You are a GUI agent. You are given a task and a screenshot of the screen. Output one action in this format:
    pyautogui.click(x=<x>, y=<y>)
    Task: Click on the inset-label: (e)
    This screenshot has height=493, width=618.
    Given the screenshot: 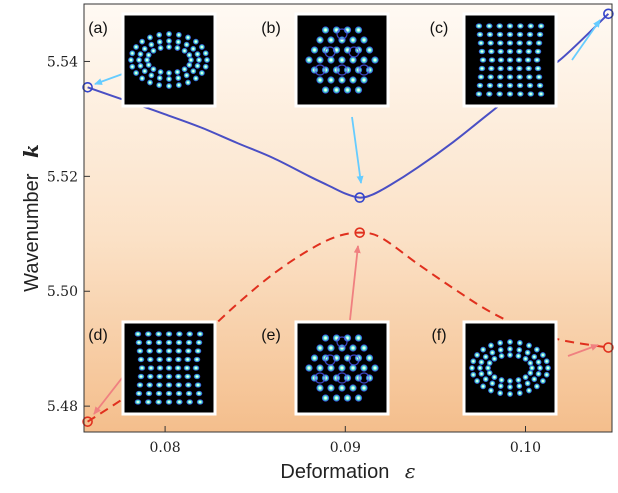 What is the action you would take?
    pyautogui.click(x=271, y=335)
    